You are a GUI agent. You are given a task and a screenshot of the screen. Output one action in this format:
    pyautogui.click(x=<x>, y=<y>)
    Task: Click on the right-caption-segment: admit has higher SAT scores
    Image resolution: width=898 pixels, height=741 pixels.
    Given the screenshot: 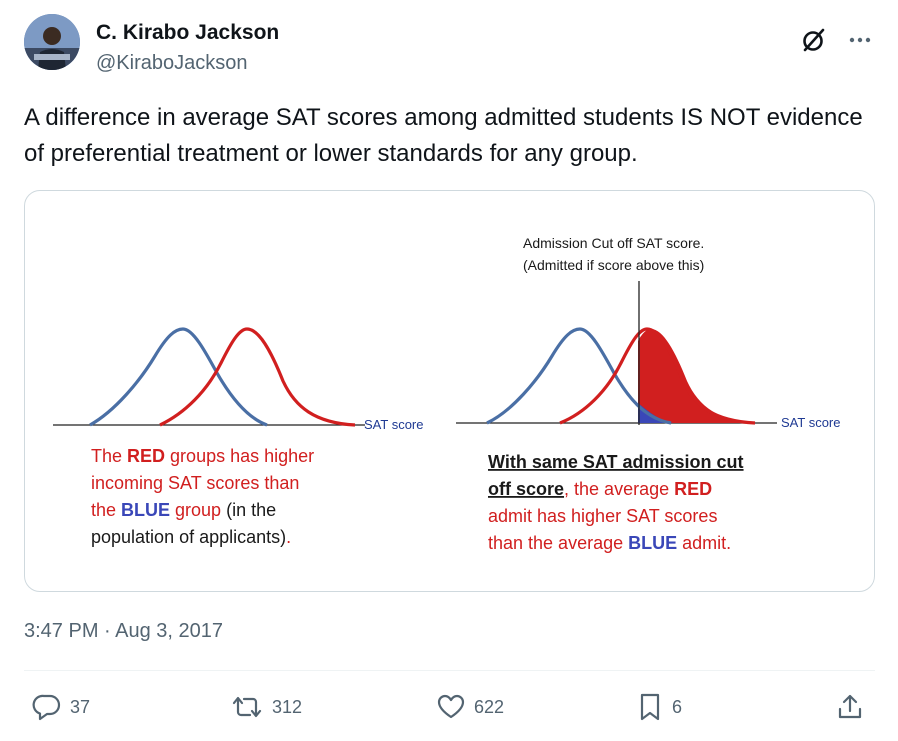 What is the action you would take?
    pyautogui.click(x=602, y=516)
    